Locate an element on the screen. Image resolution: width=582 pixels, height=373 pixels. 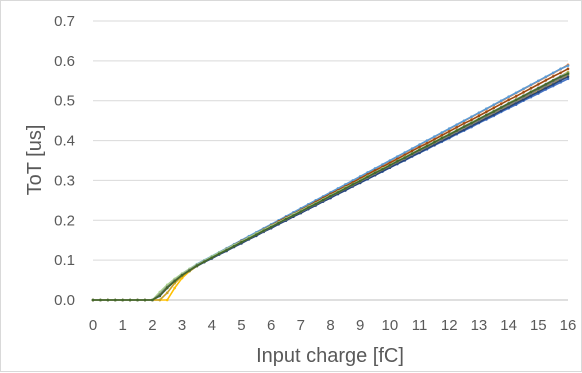
x-tick-label: 11 is located at coordinates (420, 325).